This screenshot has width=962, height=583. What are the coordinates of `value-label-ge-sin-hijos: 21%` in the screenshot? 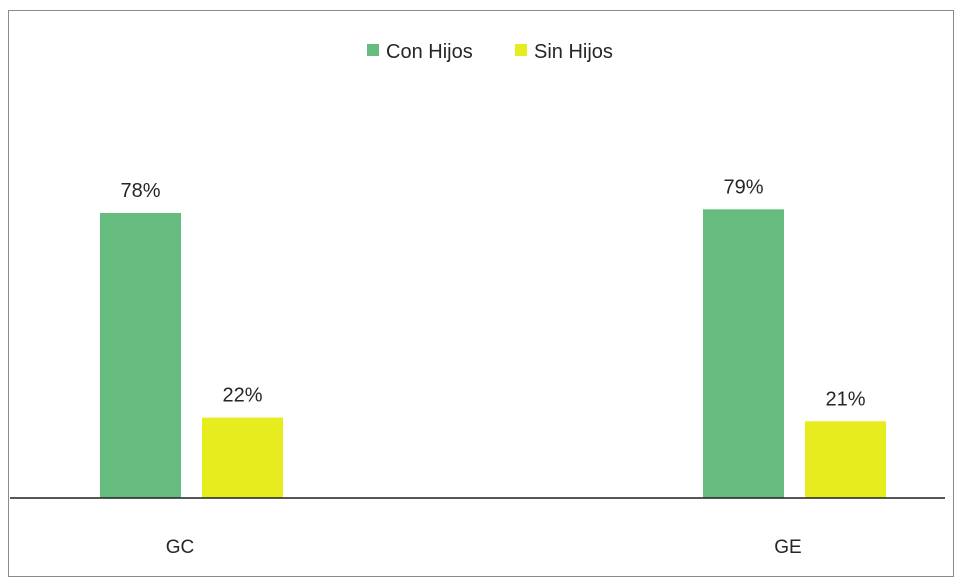 It's located at (845, 399).